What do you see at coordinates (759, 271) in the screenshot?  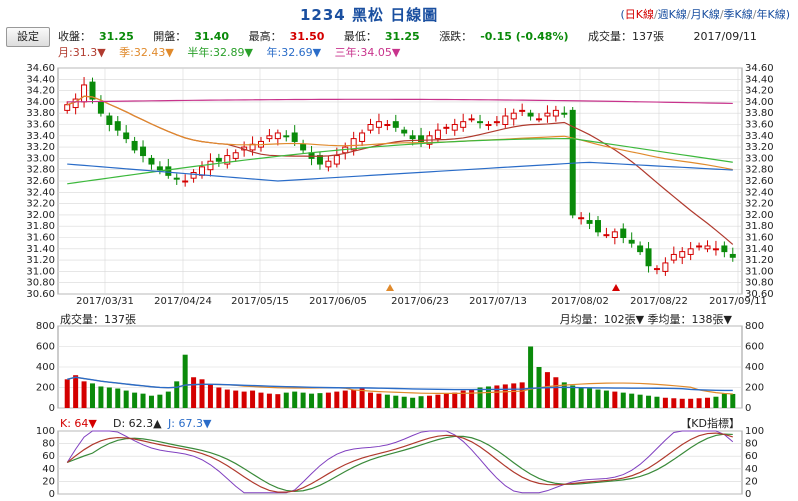 I see `price-tick-right: 31.00` at bounding box center [759, 271].